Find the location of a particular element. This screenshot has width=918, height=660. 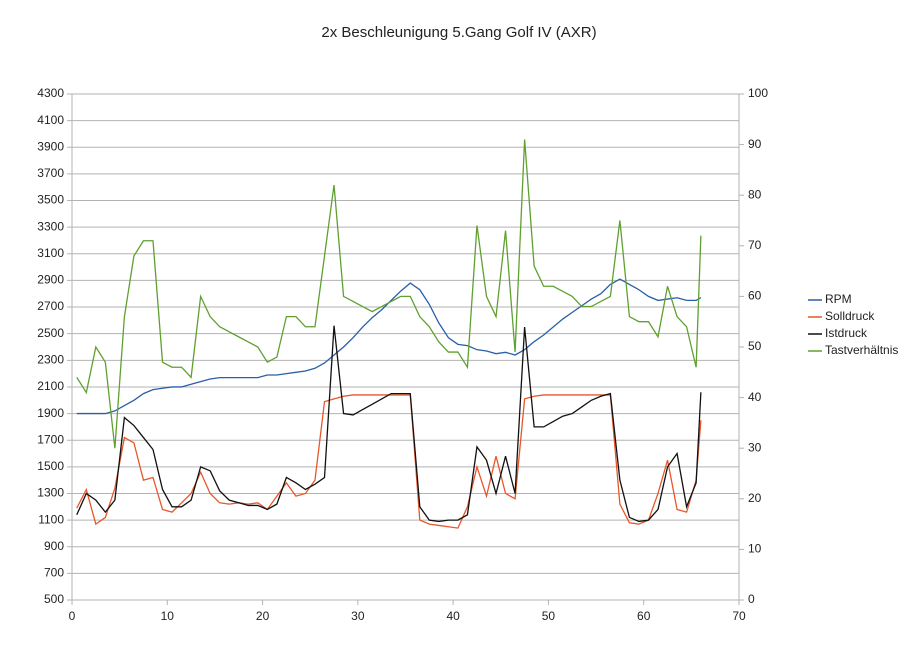

y2-tick-label: 70 is located at coordinates (755, 245).